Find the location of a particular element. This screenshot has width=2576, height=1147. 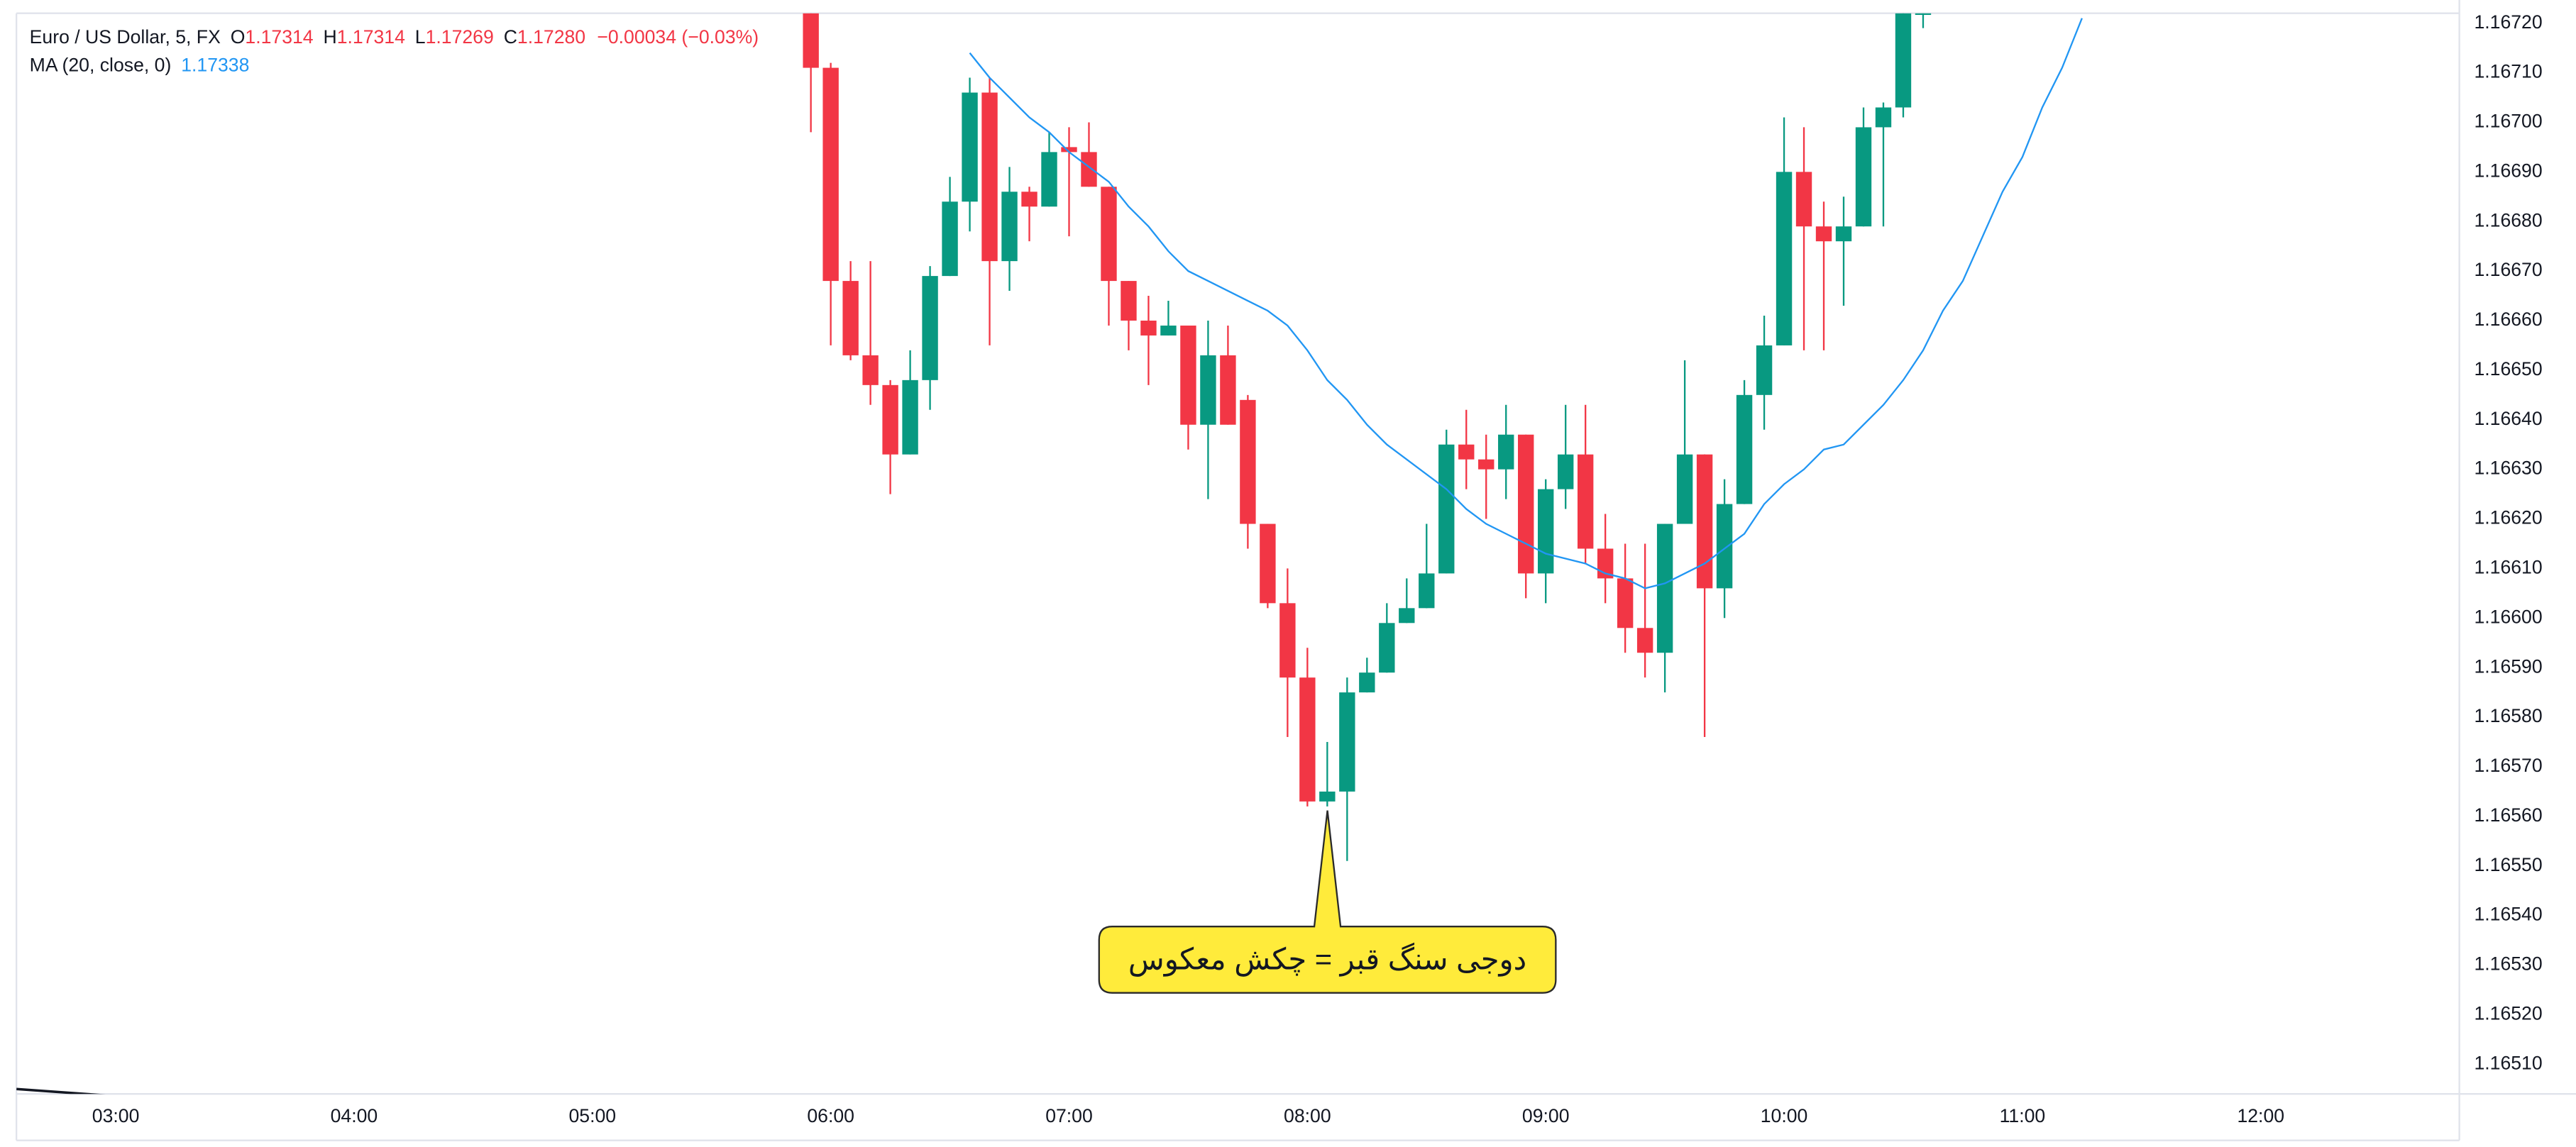

y-tick-label: 1.16570 is located at coordinates (2508, 766).